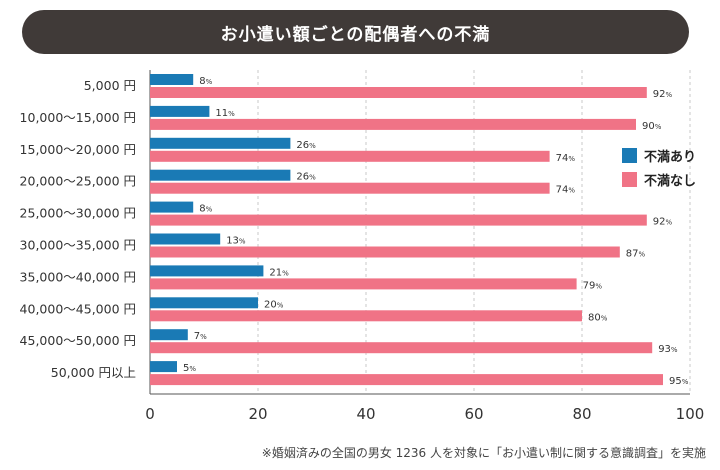 The image size is (720, 470). Describe the element at coordinates (78, 308) in the screenshot. I see `category-label: 40,000〜45,000 円` at that location.